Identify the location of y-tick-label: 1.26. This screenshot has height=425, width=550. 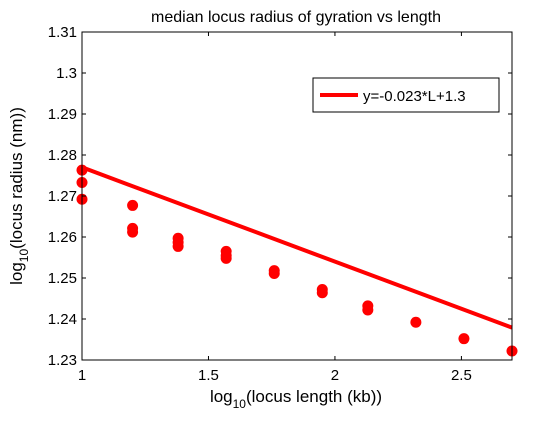
(62, 237).